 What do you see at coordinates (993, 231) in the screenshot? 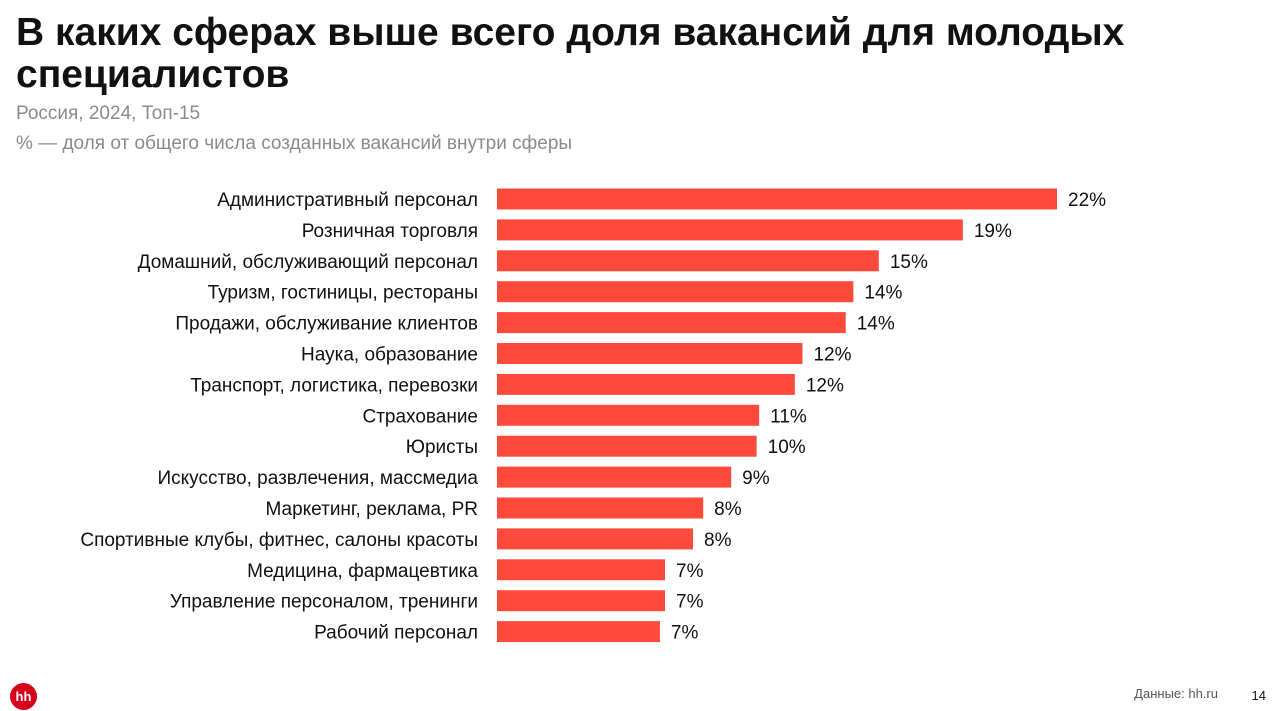
I see `value-label: 19%` at bounding box center [993, 231].